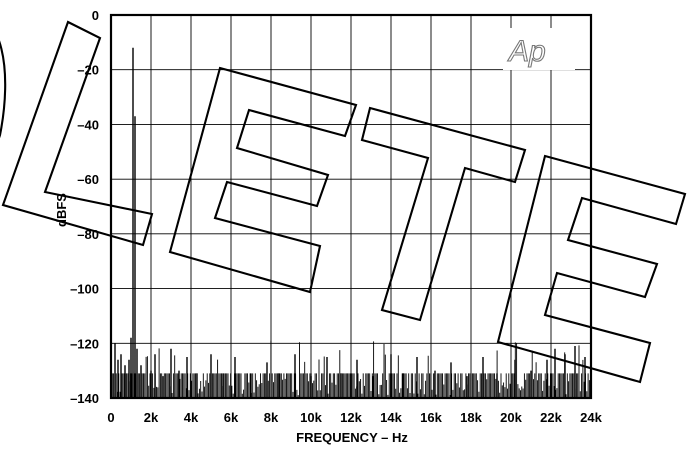 This screenshot has width=692, height=449. I want to click on watermark-letter-l, so click(77, 133).